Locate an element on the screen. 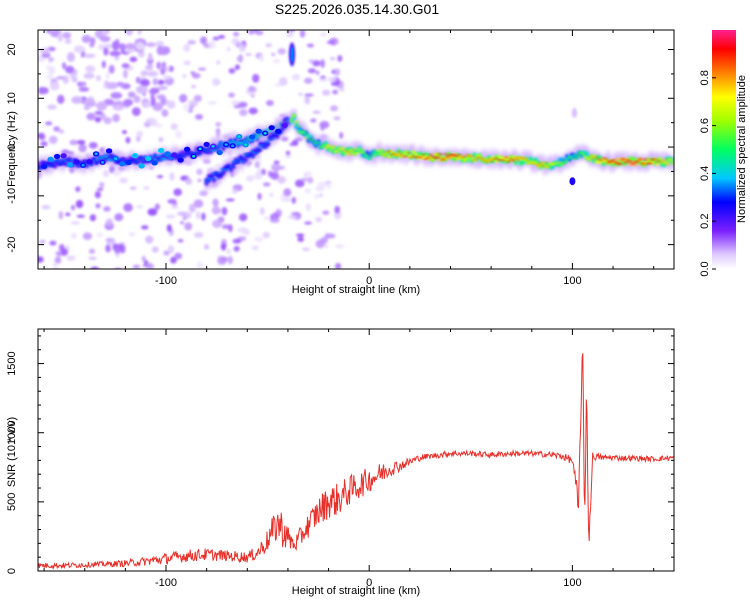 The height and width of the screenshot is (600, 750). heatmap-blob is located at coordinates (141, 166).